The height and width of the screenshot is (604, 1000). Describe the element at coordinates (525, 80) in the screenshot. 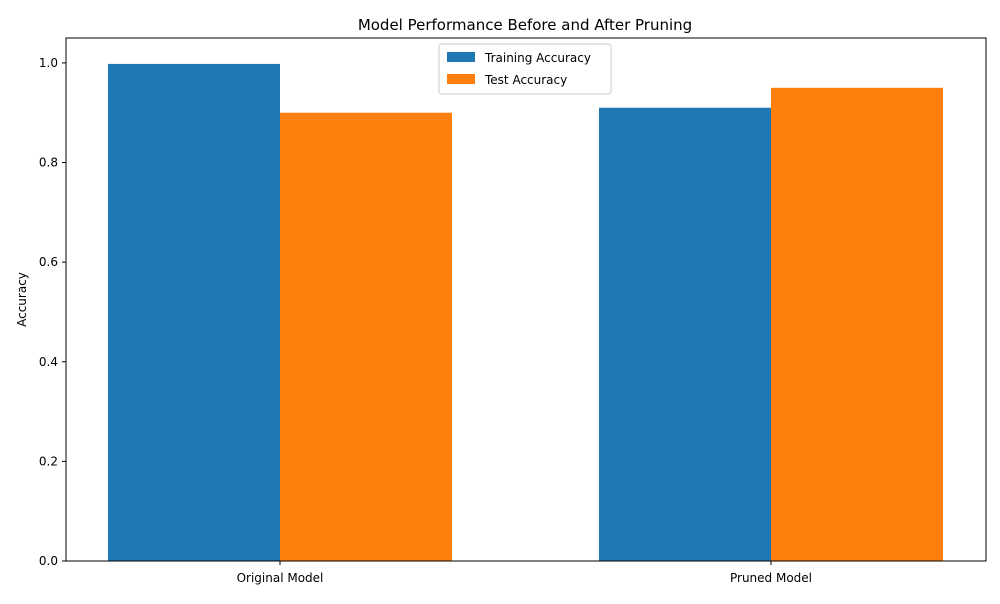

I see `legend-label: Test Accuracy` at that location.